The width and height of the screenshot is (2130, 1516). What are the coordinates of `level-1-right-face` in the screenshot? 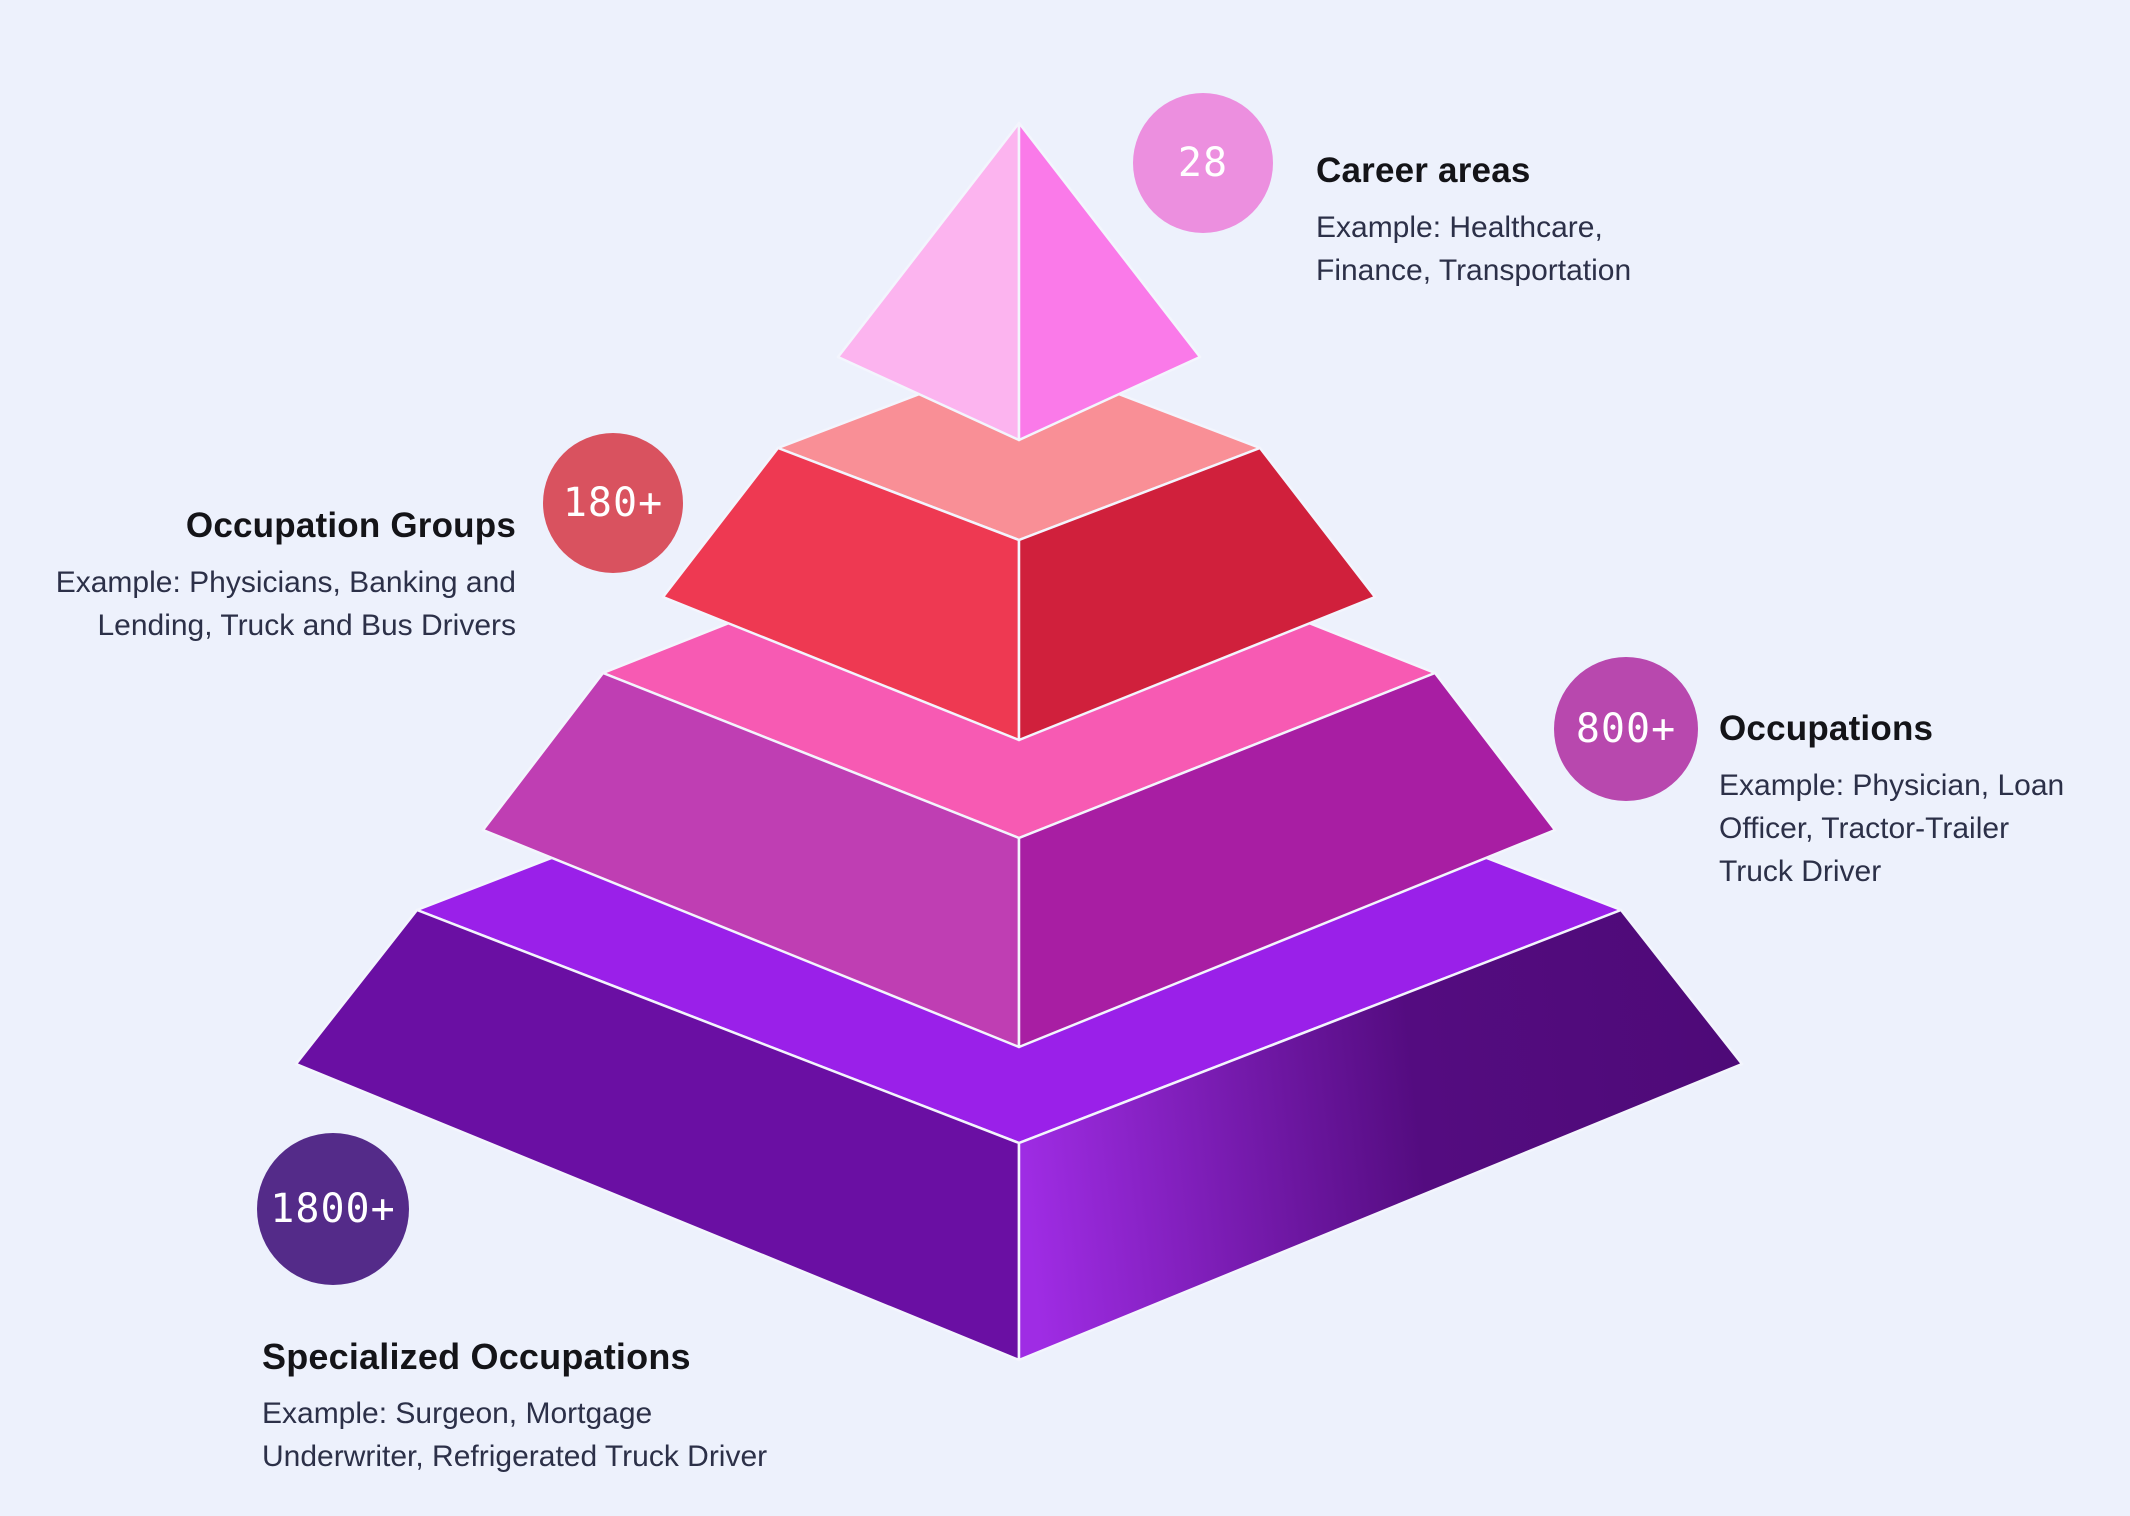 It's located at (1109, 281).